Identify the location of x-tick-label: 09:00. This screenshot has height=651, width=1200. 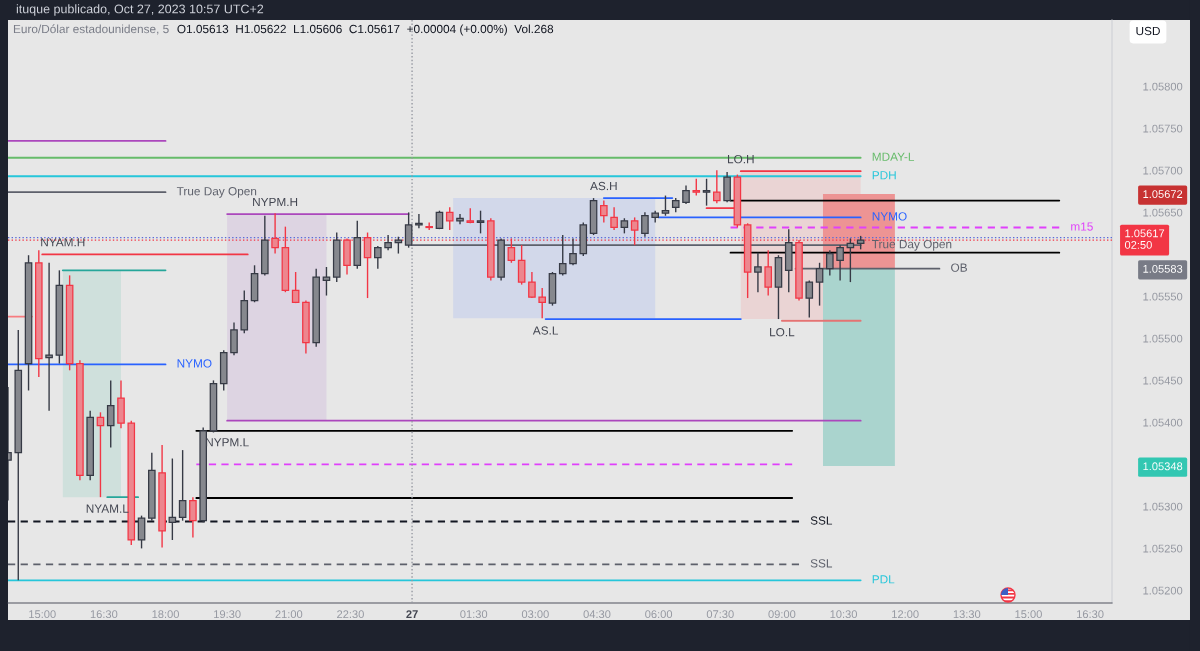
(782, 614).